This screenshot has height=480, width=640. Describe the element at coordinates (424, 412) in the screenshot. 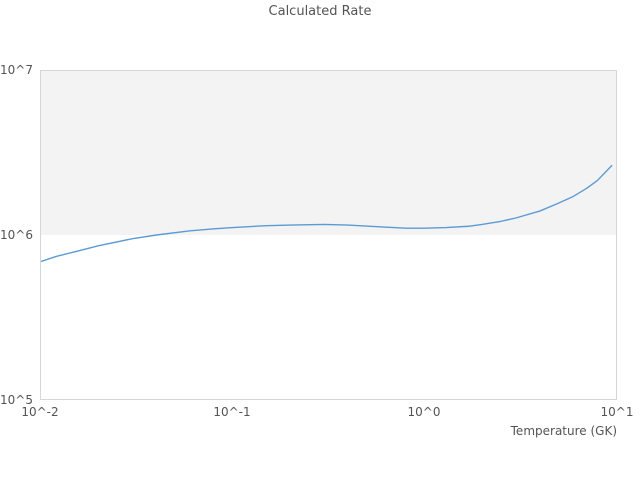

I see `x-tick-label-1e0: 10^0` at that location.